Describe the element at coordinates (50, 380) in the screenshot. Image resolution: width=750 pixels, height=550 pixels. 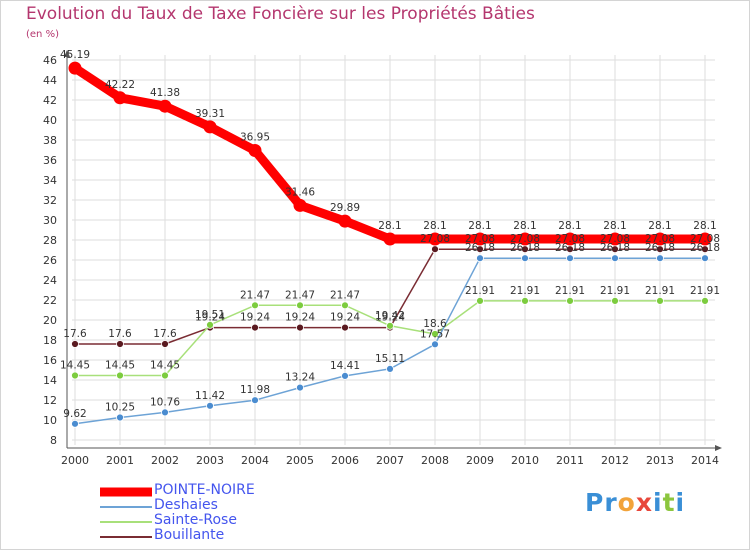
I see `y-tick-label: 14` at that location.